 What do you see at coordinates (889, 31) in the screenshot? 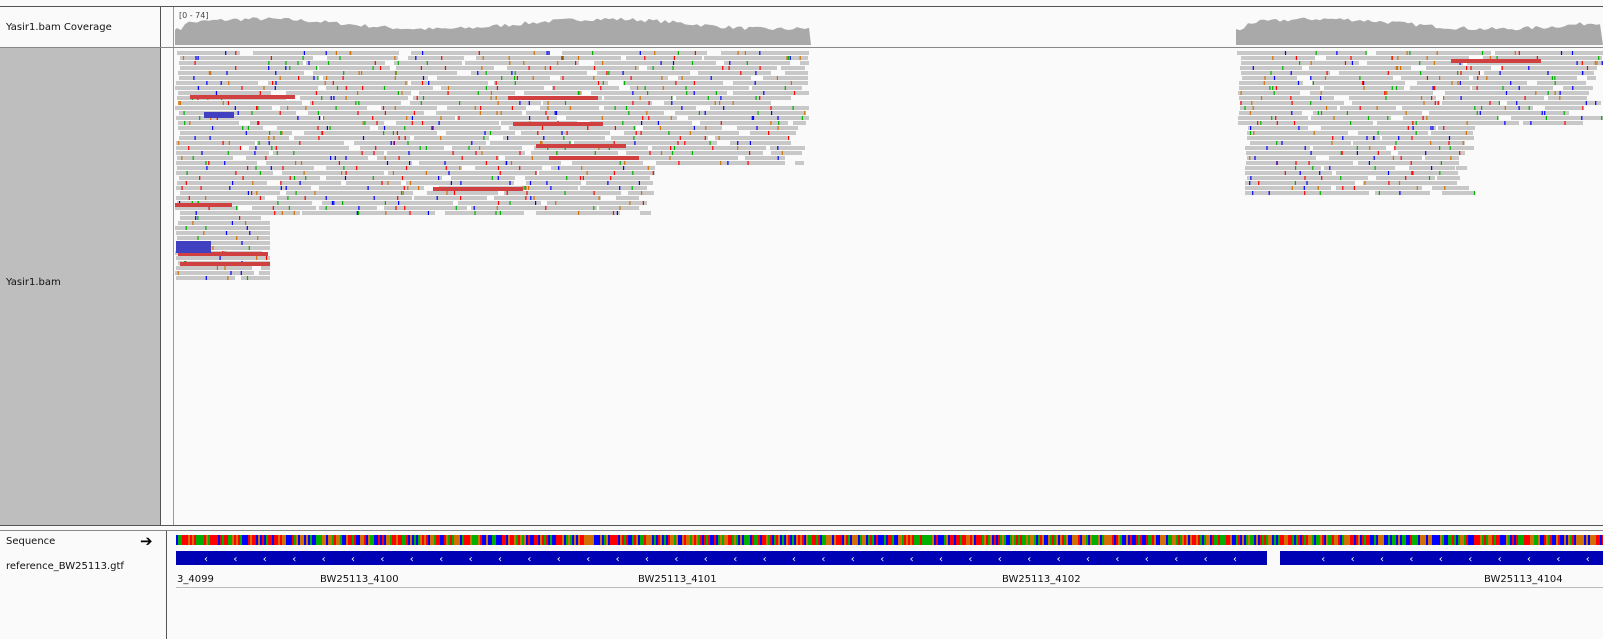
I see `coverage-histogram` at bounding box center [889, 31].